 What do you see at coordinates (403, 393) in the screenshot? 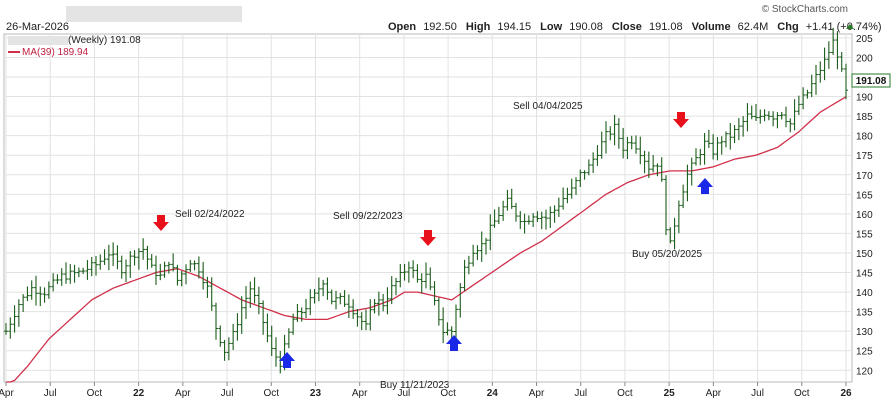
I see `x-tick-label: Jul` at bounding box center [403, 393].